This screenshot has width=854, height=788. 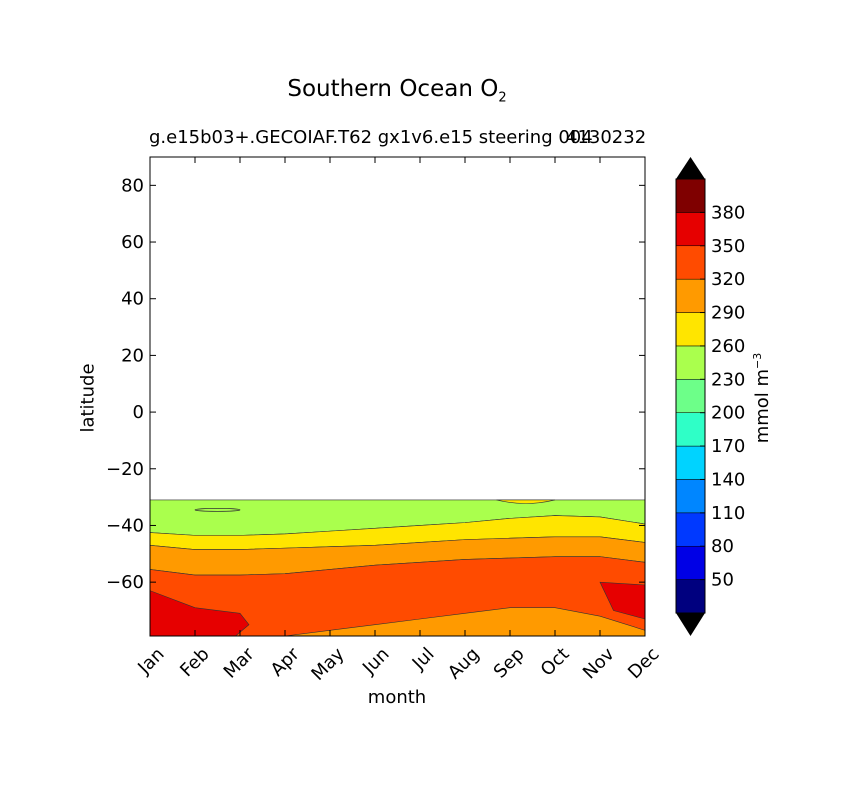 What do you see at coordinates (239, 662) in the screenshot?
I see `x-tick-label: Mar` at bounding box center [239, 662].